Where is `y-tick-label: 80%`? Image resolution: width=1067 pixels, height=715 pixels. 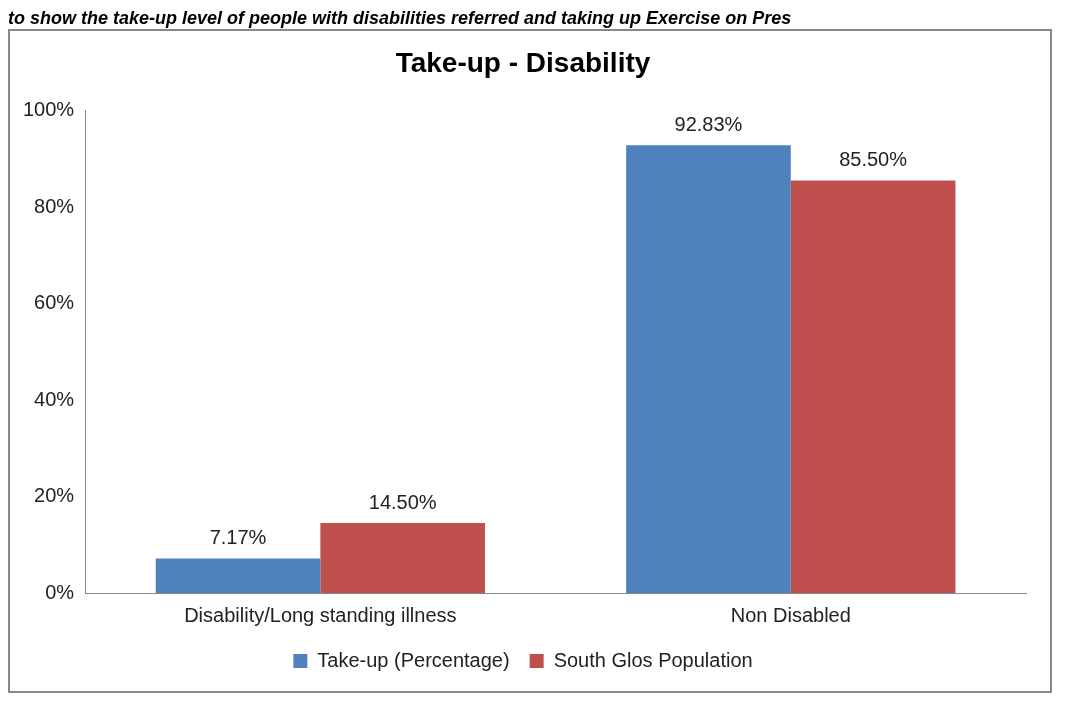 y-tick-label: 80% is located at coordinates (54, 205).